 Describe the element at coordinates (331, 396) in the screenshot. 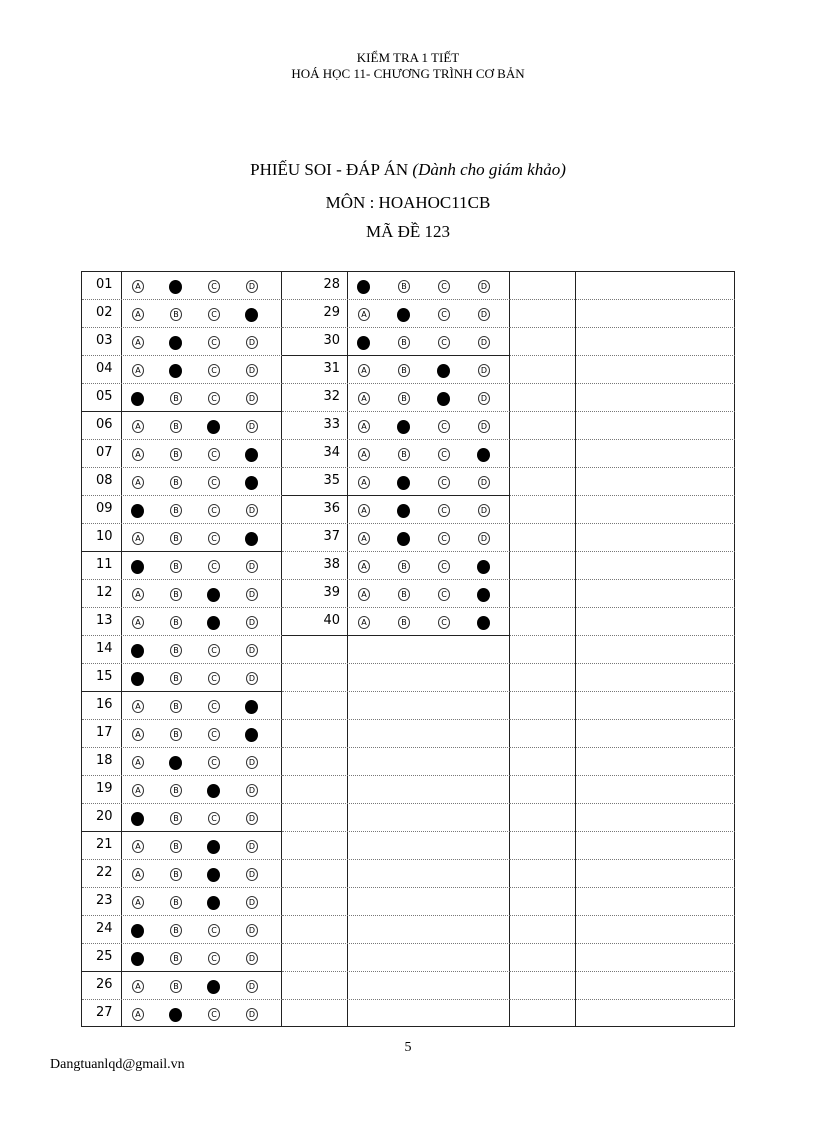

I see `question-number: 32` at that location.